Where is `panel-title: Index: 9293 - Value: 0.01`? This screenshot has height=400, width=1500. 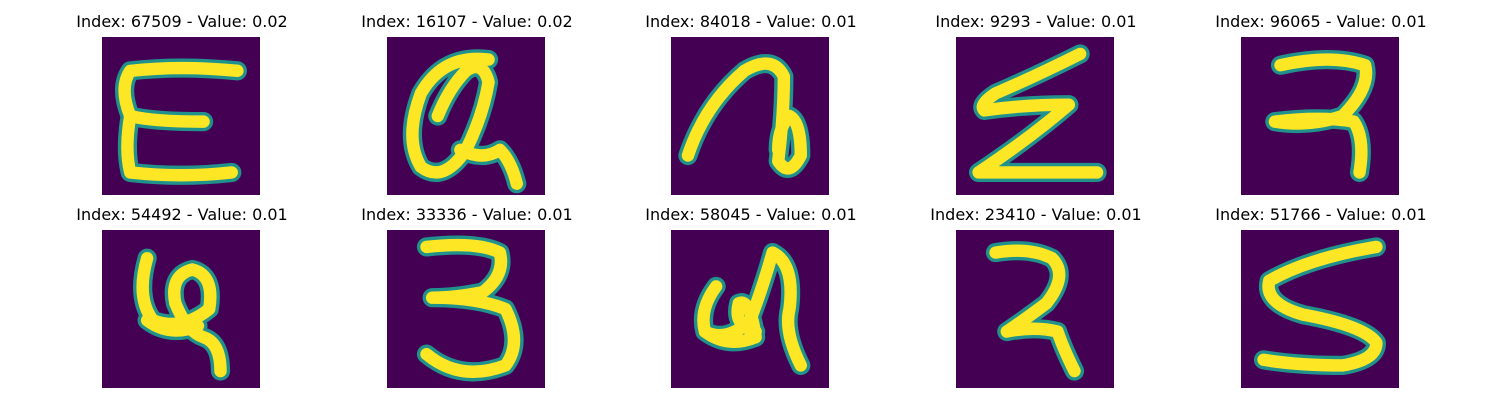
panel-title: Index: 9293 - Value: 0.01 is located at coordinates (1036, 21).